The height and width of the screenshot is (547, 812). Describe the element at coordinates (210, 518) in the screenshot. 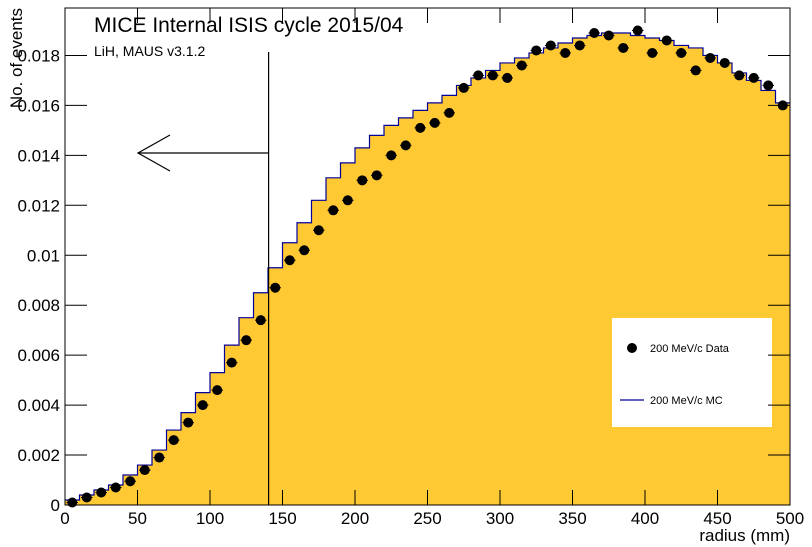

I see `x-tick-label: 100` at that location.